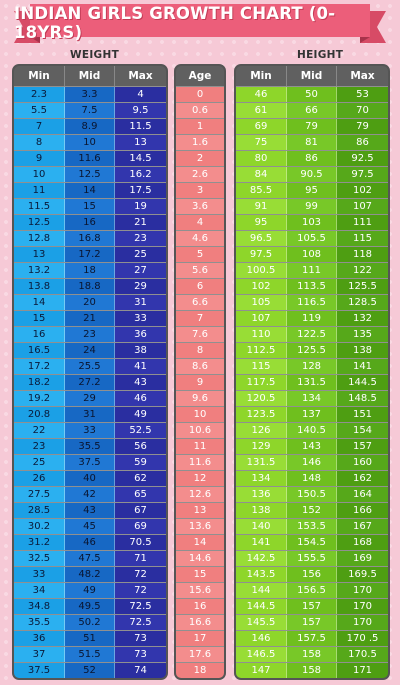 The image size is (400, 685). Describe the element at coordinates (362, 238) in the screenshot. I see `height-cell-max: 115` at that location.